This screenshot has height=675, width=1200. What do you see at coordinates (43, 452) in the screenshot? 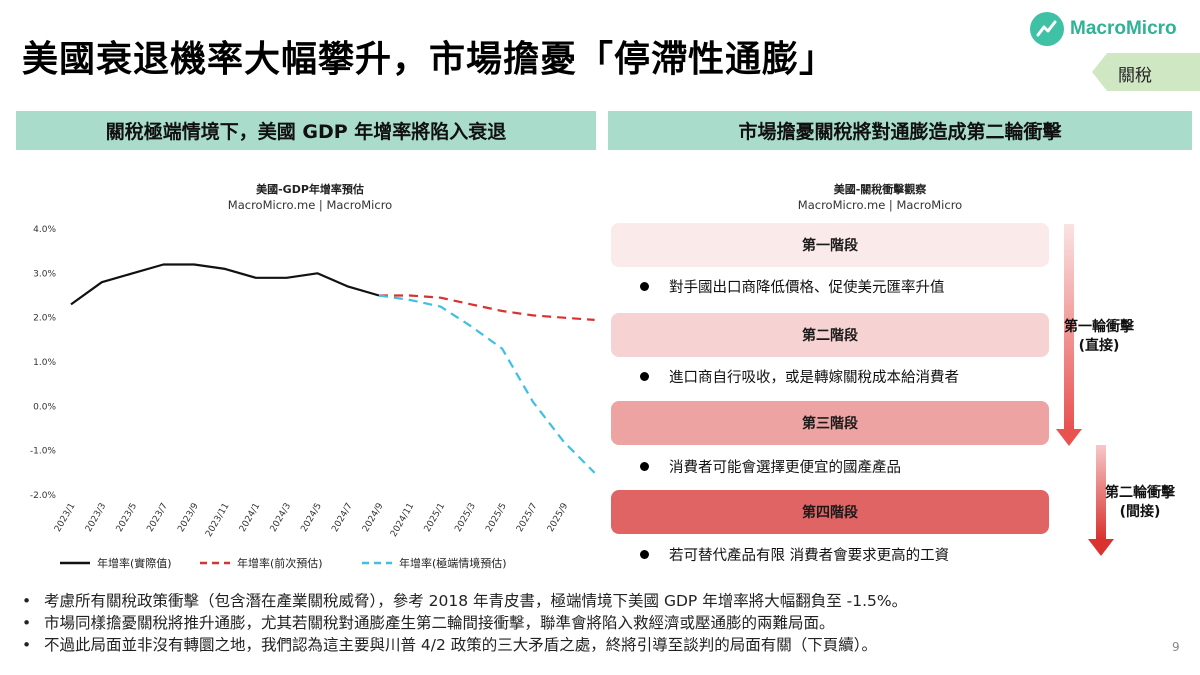
I see `y-tick-label: -1.0%` at bounding box center [43, 452].